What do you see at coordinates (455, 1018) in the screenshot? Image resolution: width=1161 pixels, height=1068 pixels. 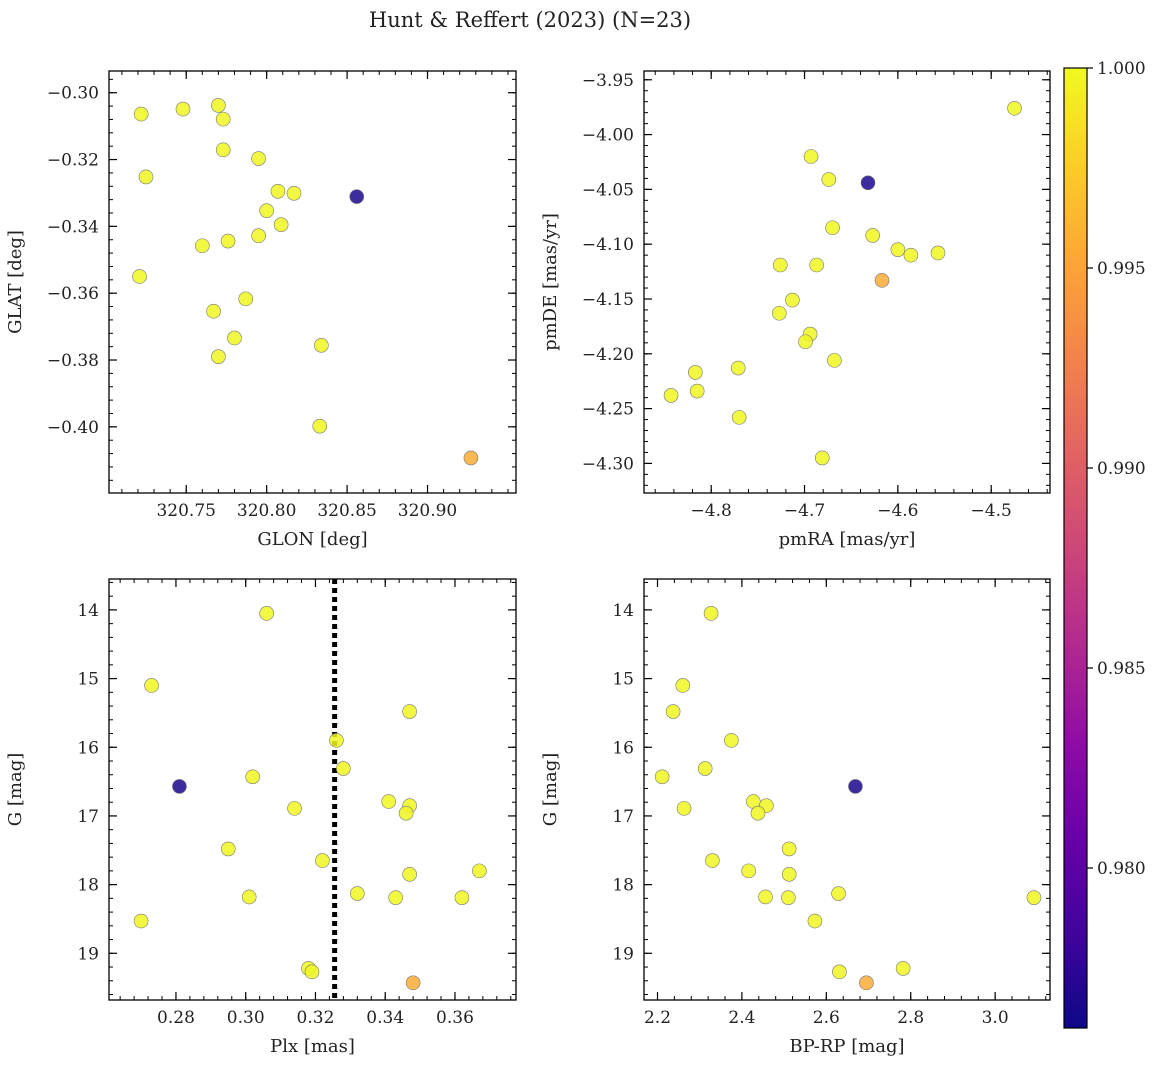 I see `x-tick-label: 0.36` at bounding box center [455, 1018].